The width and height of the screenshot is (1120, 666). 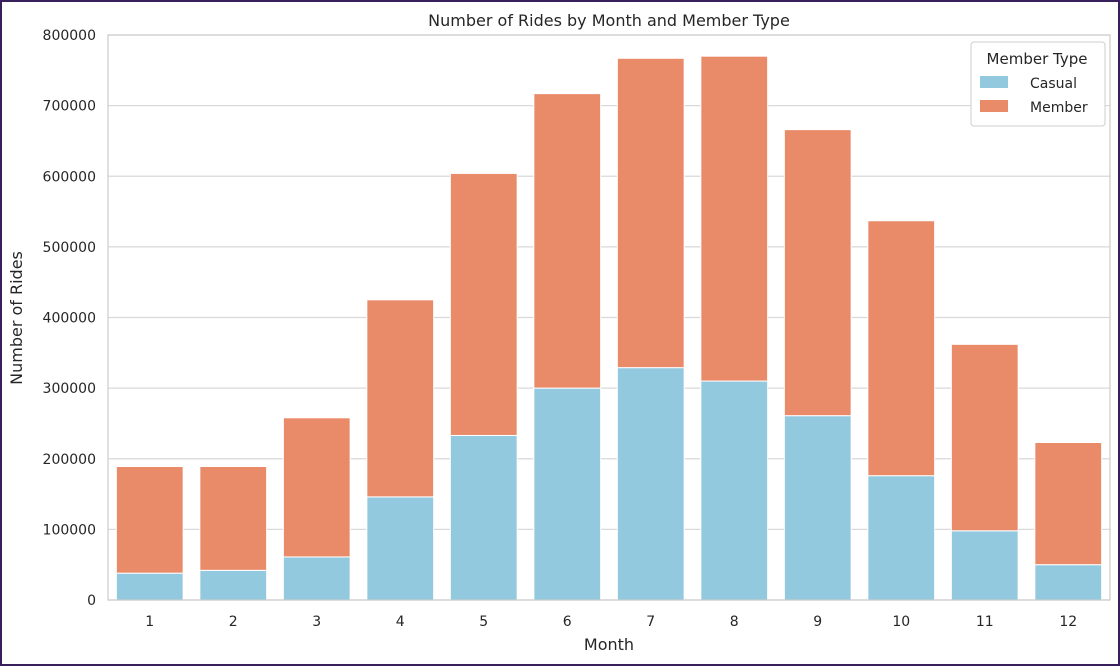 I want to click on y-tick-label: 400000, so click(x=69, y=319).